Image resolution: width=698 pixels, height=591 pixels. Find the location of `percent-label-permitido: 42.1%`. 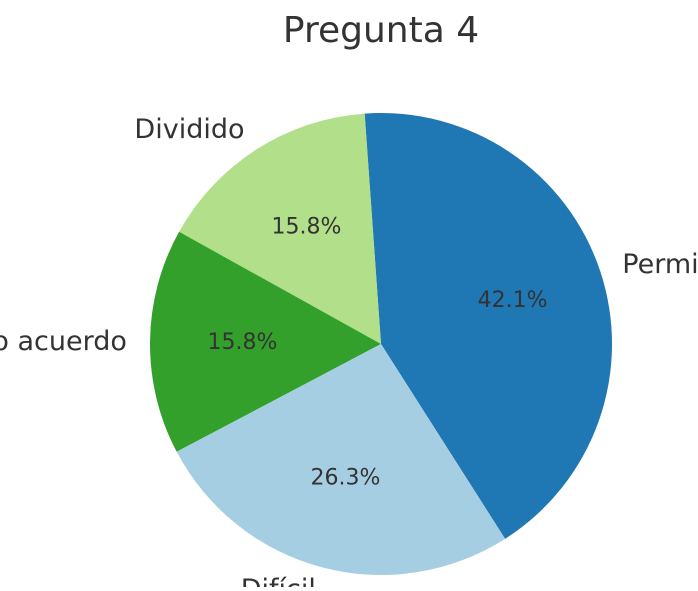

percent-label-permitido: 42.1% is located at coordinates (513, 300).